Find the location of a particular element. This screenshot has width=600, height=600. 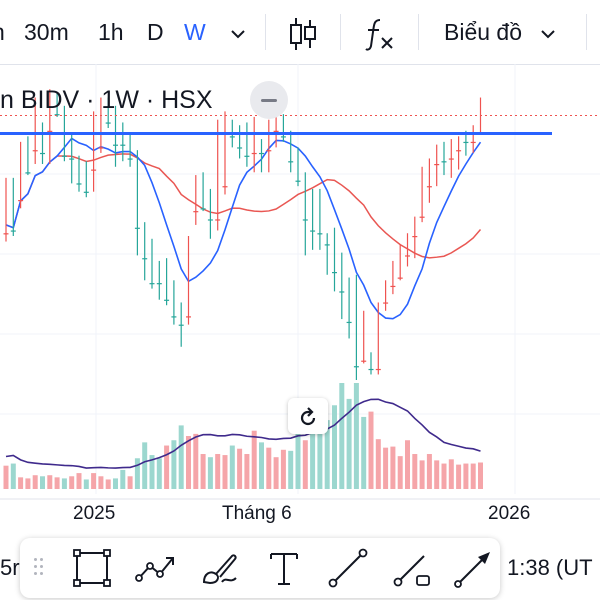

rectangle-icon is located at coordinates (92, 568).